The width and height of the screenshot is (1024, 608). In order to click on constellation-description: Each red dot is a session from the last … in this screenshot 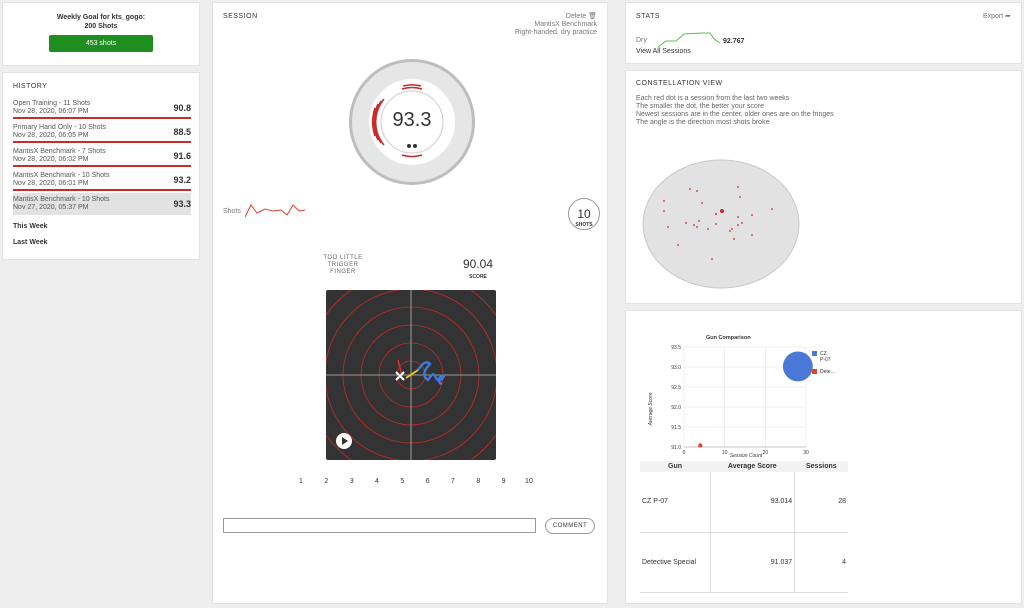, I will do `click(735, 111)`.